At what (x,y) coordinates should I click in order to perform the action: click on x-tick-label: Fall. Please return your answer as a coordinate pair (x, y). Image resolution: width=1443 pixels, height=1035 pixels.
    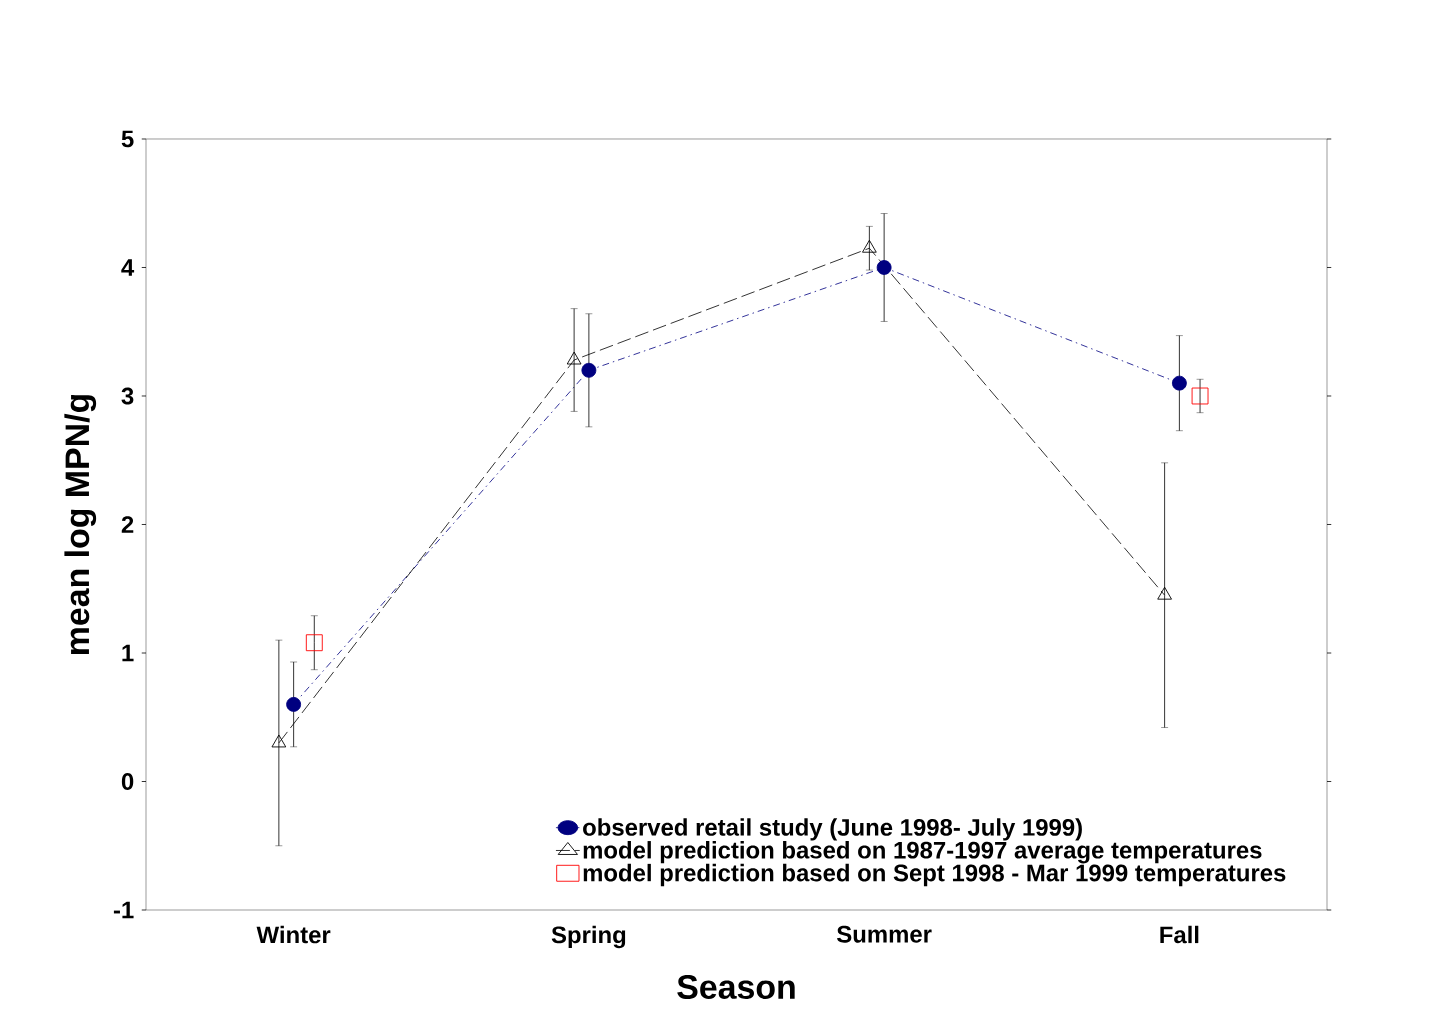
    Looking at the image, I should click on (1179, 934).